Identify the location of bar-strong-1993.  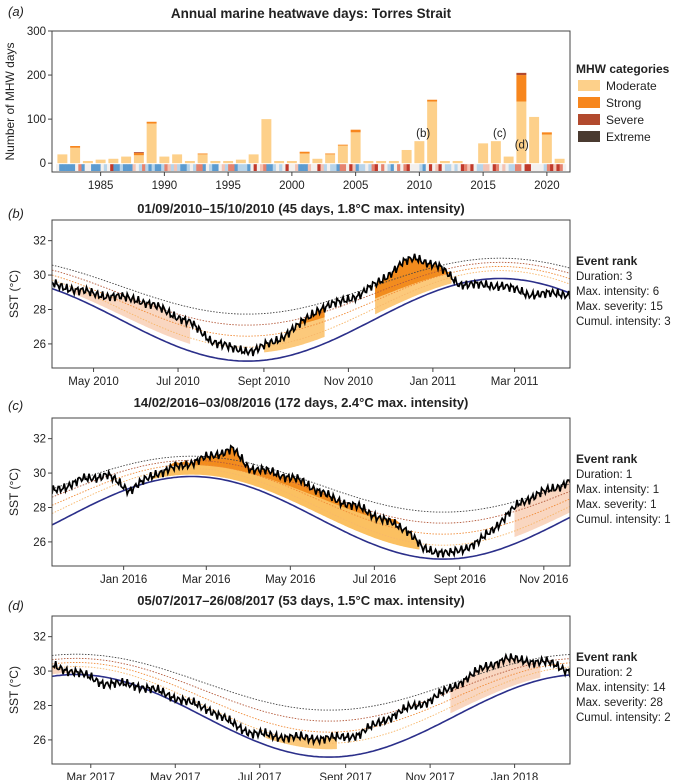
(202, 154).